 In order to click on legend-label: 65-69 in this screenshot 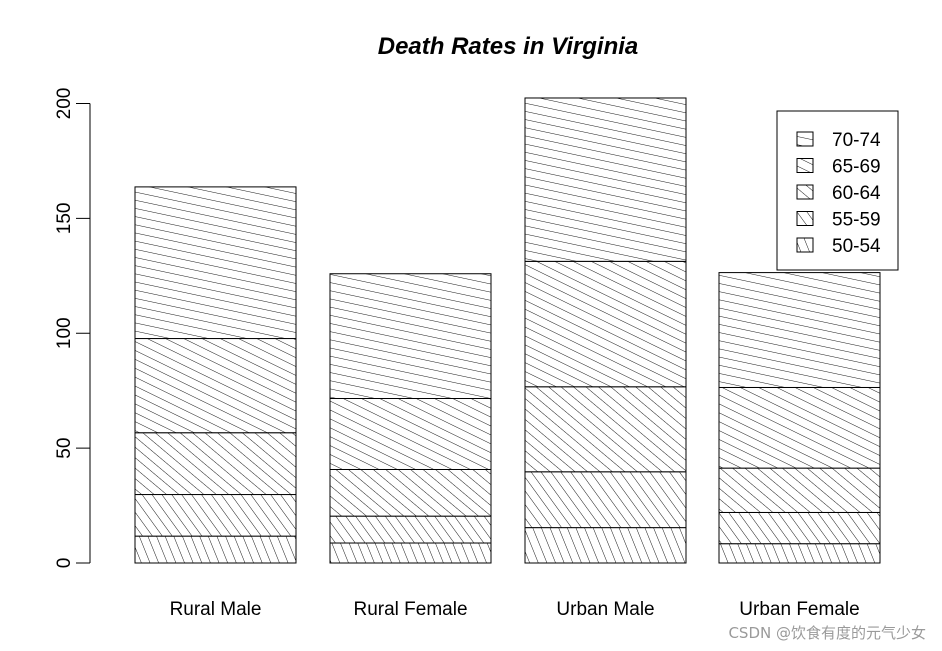, I will do `click(856, 167)`.